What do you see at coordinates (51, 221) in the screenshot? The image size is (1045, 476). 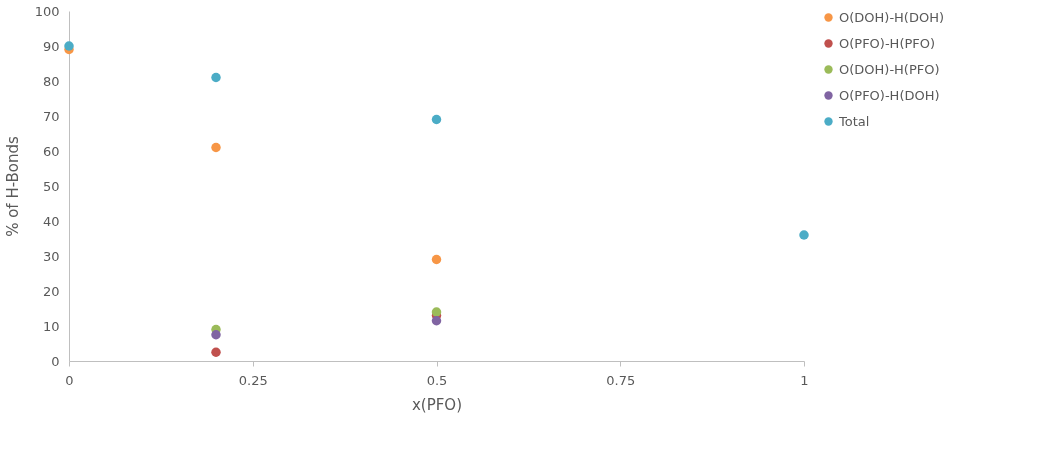 I see `y-tick-label: 40` at bounding box center [51, 221].